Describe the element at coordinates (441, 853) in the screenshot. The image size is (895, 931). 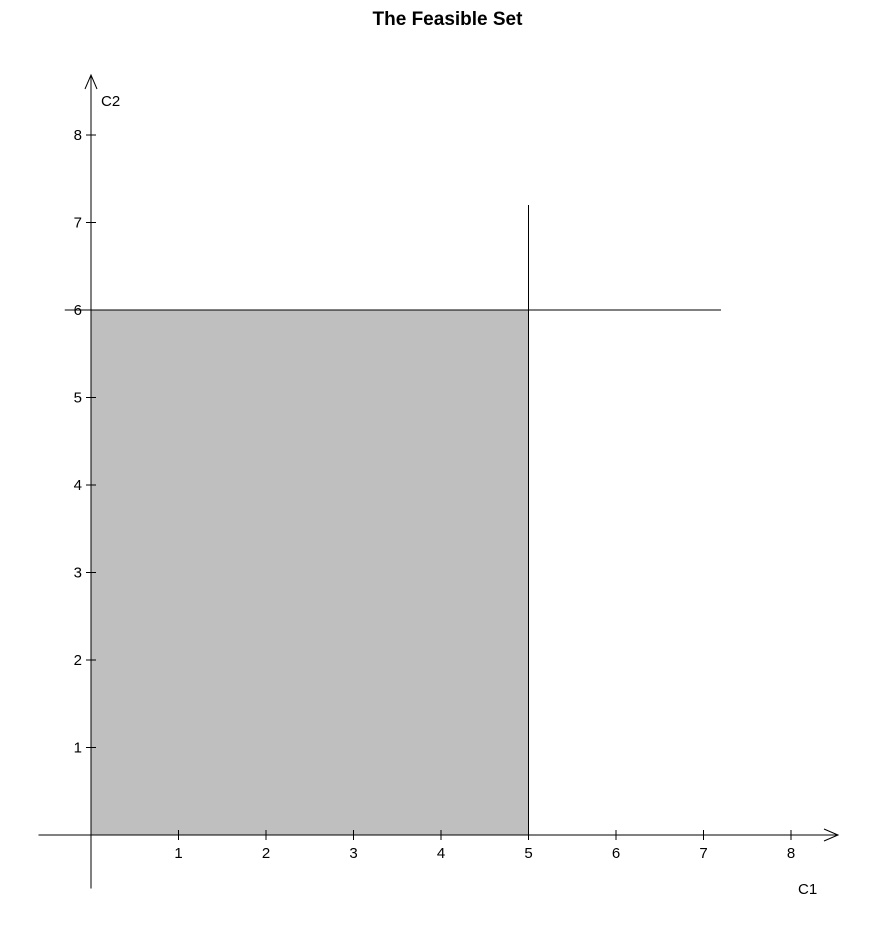
I see `x-tick-label: 4` at that location.